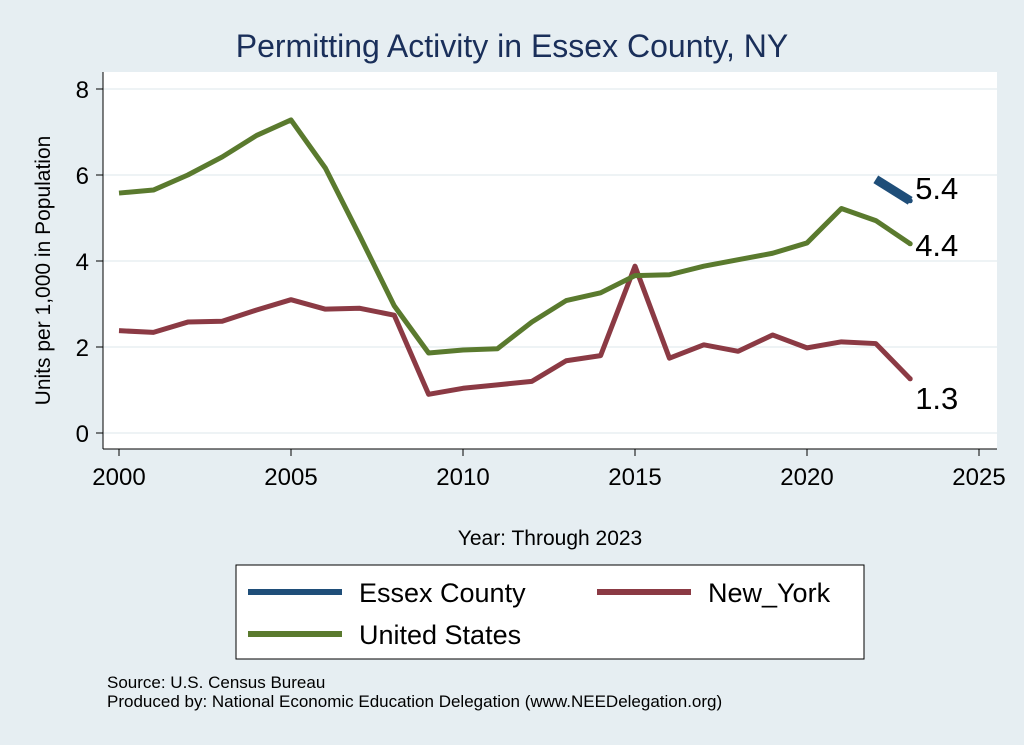  I want to click on y-tick-label: 8, so click(82, 90).